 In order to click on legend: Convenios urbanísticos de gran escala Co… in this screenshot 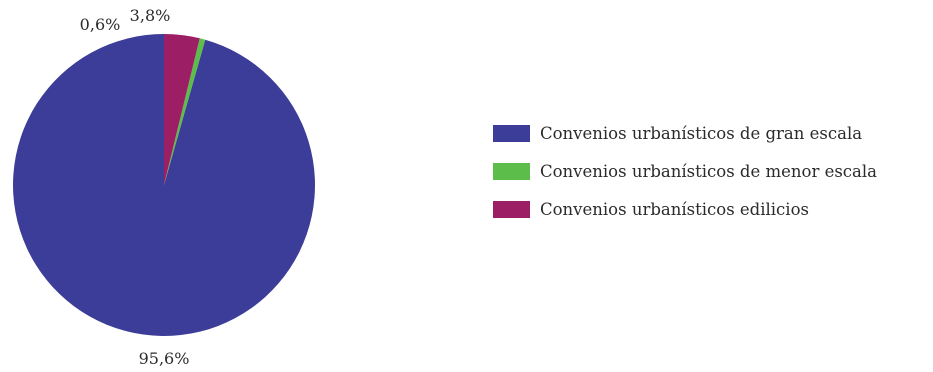, I will do `click(685, 177)`.